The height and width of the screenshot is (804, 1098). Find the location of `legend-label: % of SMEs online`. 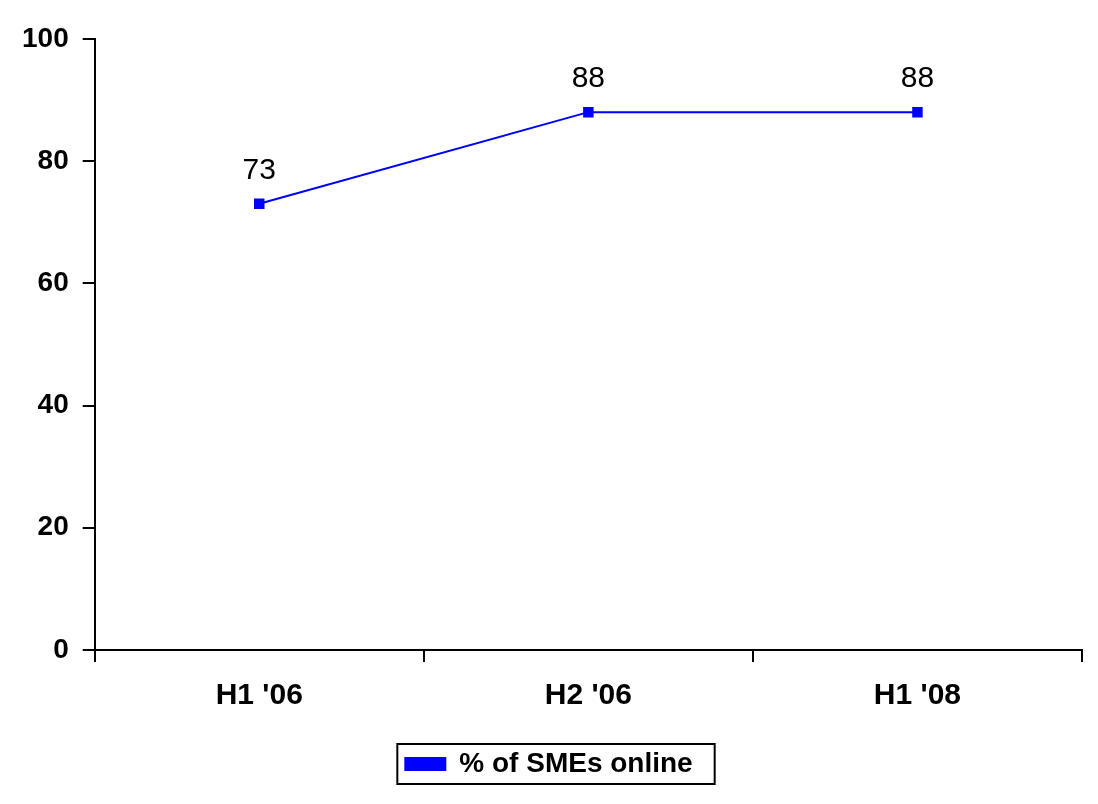

legend-label: % of SMEs online is located at coordinates (576, 762).